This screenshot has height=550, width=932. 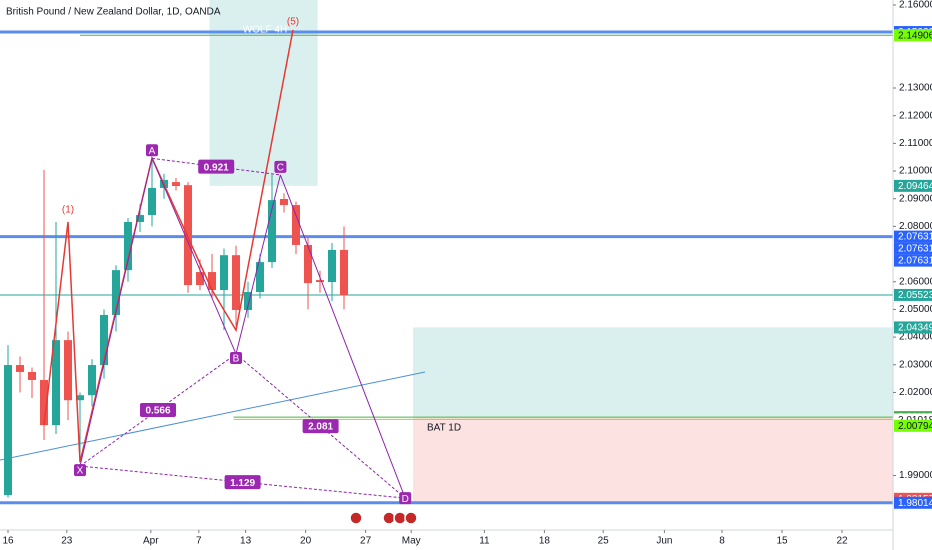 I want to click on price-badge-label: 2.00794, so click(x=915, y=426).